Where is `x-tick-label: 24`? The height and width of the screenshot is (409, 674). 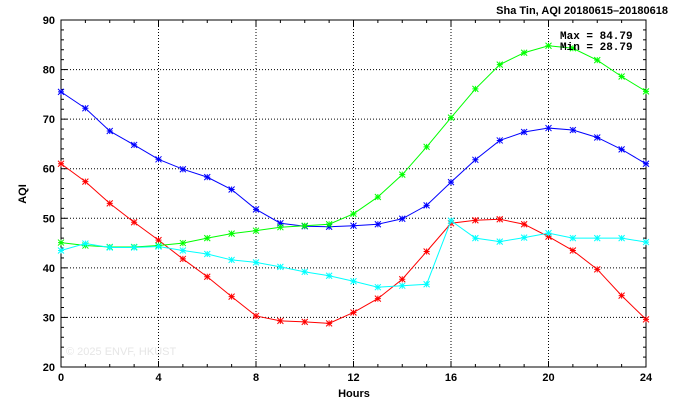
x-tick-label: 24 is located at coordinates (646, 378).